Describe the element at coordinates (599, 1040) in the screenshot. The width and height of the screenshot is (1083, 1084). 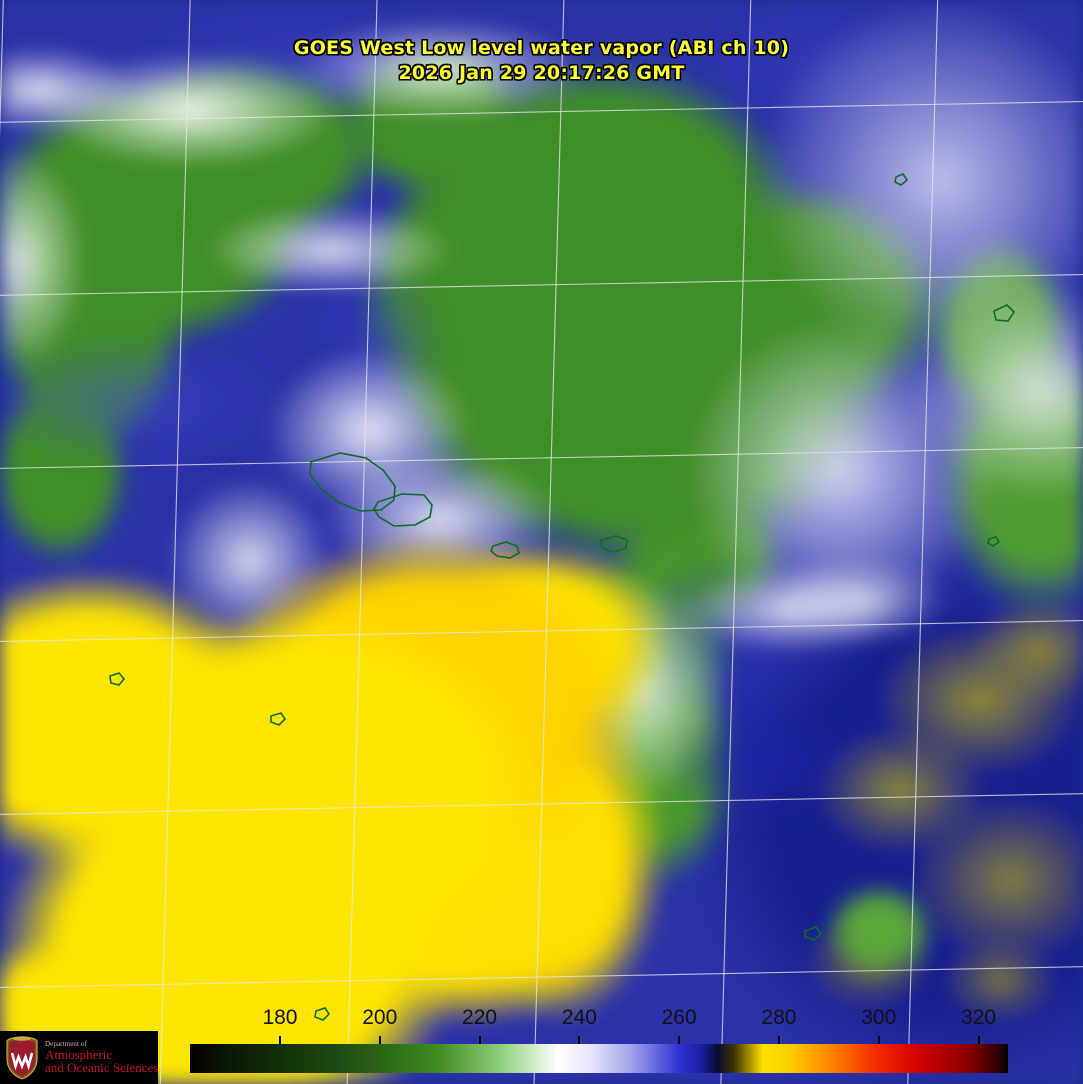
I see `colorbar-tick-marks` at that location.